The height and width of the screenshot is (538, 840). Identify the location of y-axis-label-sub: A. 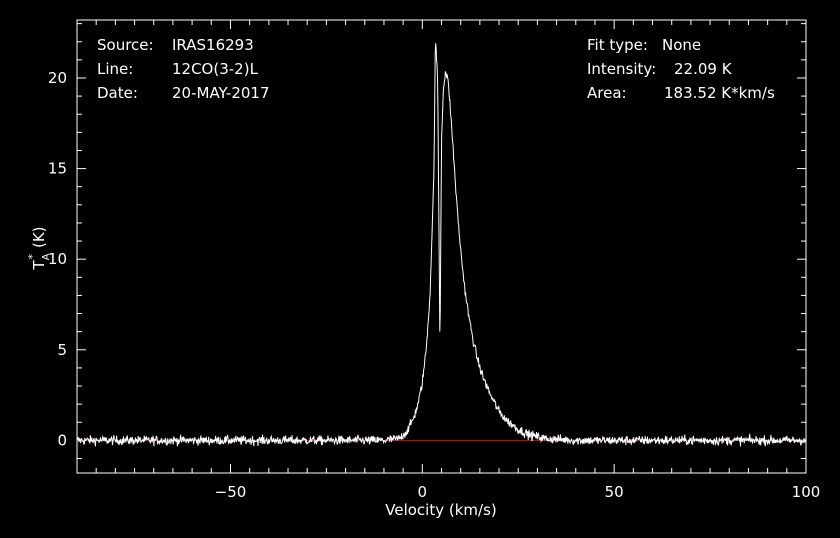
(46, 256).